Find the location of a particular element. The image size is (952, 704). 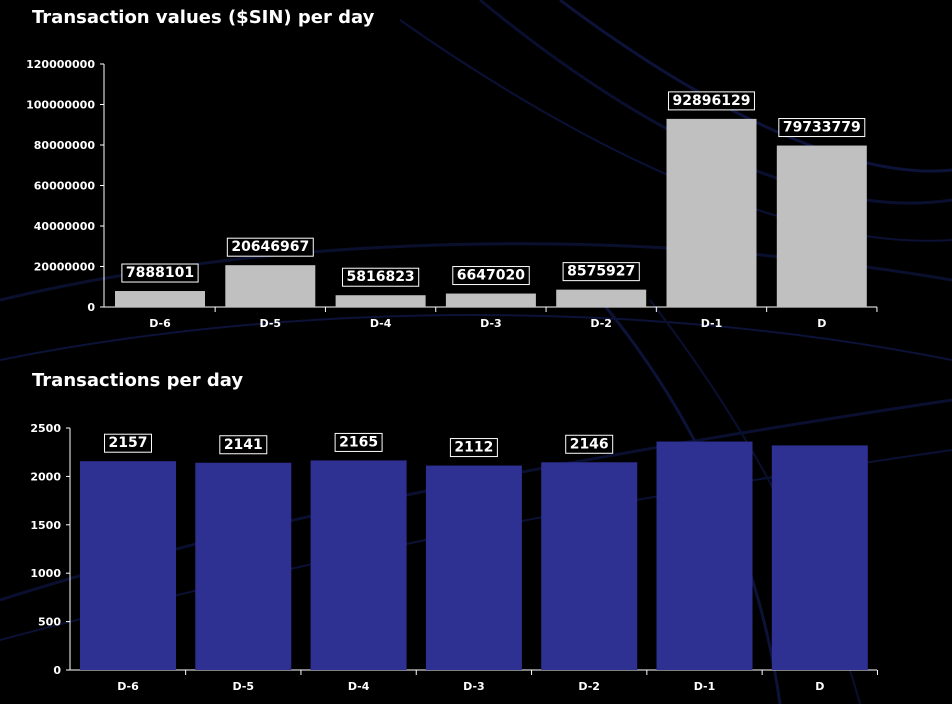

data-label-text: 7888101 is located at coordinates (160, 273).